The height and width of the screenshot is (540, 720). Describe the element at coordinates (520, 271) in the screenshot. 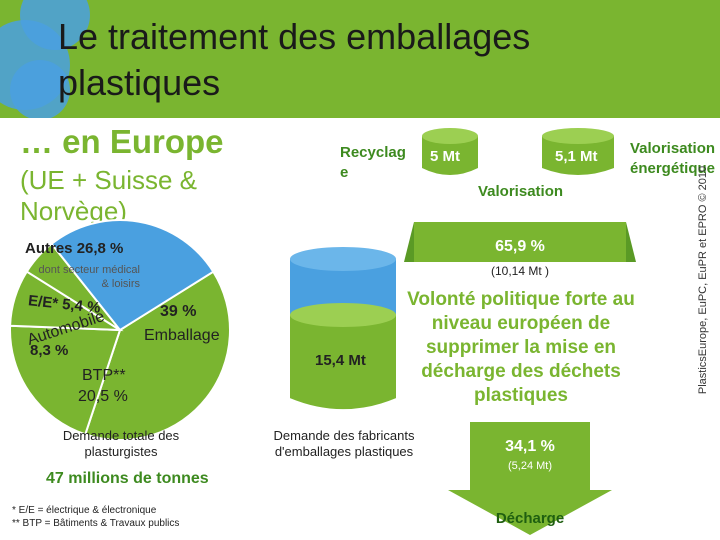

I see `valorisation-amount: (10,14 Mt )` at that location.